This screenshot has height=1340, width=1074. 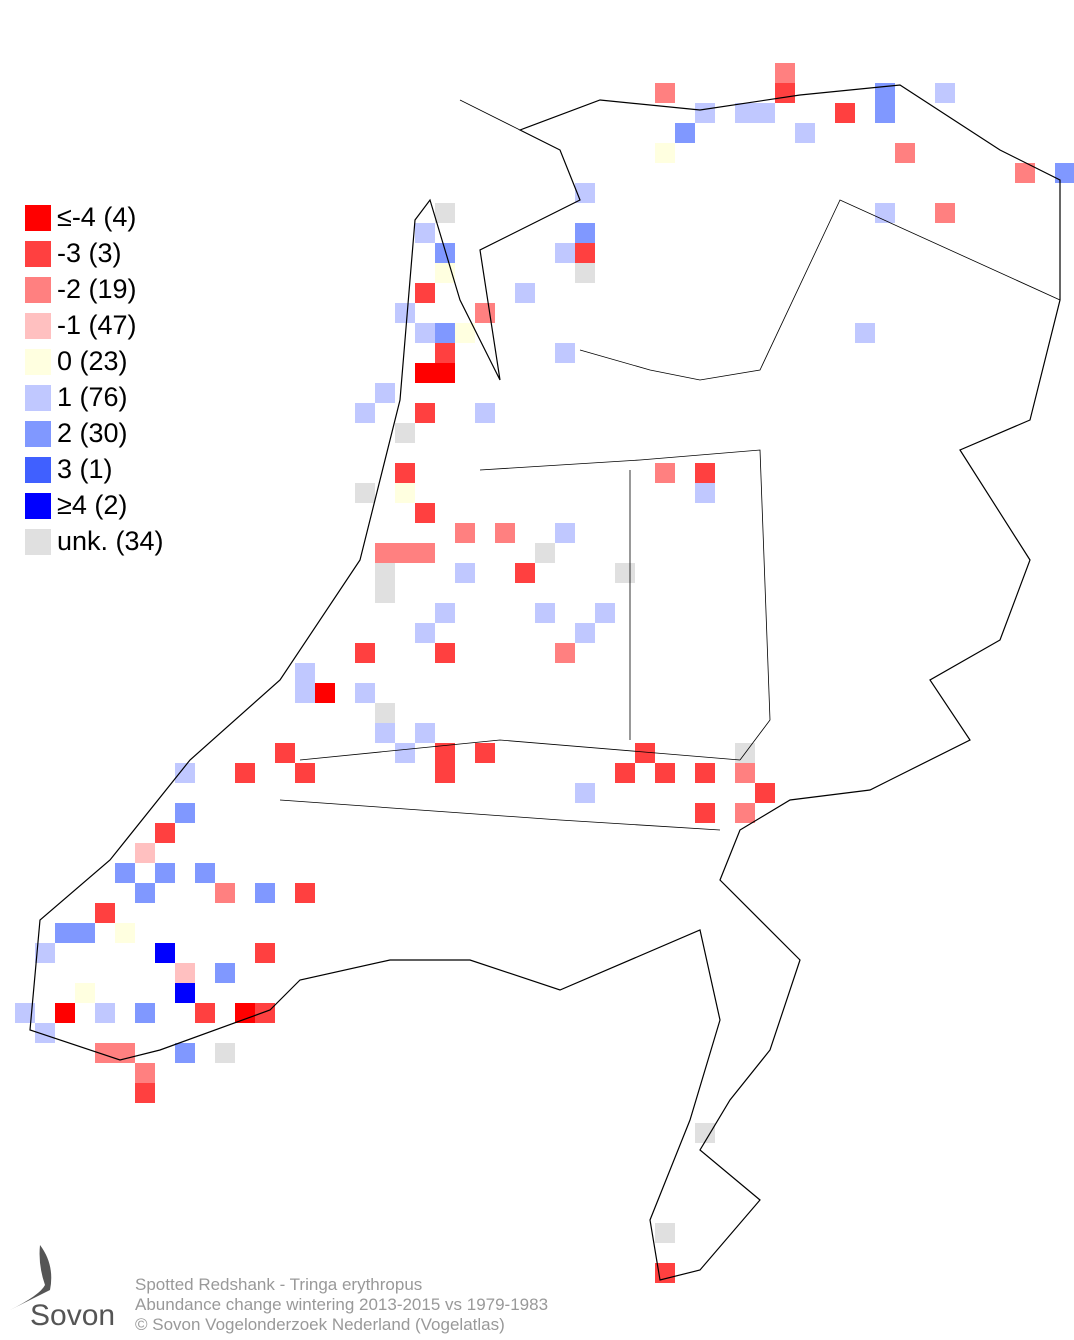 I want to click on legend-label: ≤-4 (4), so click(x=96, y=217).